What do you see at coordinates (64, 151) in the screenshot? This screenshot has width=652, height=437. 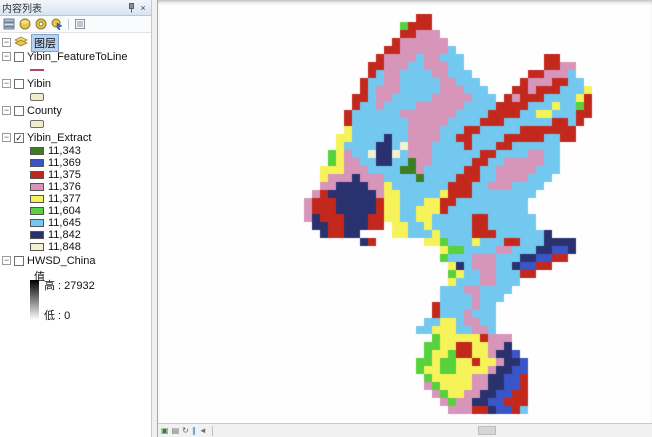 I see `legend-class-label: 11,343` at bounding box center [64, 151].